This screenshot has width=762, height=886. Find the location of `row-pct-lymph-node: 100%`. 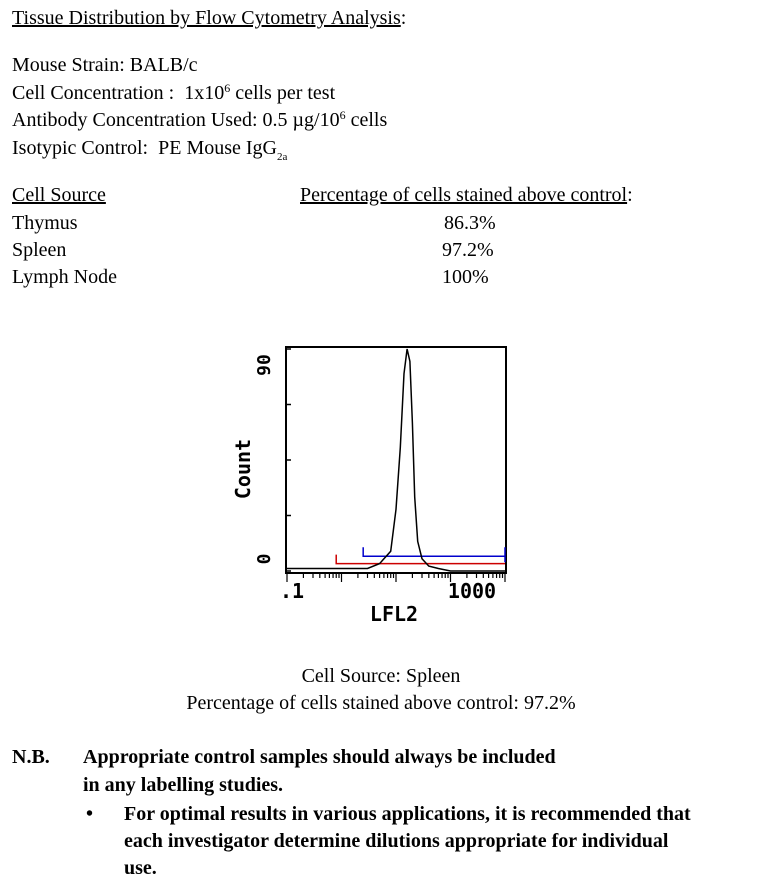

row-pct-lymph-node: 100% is located at coordinates (465, 277).